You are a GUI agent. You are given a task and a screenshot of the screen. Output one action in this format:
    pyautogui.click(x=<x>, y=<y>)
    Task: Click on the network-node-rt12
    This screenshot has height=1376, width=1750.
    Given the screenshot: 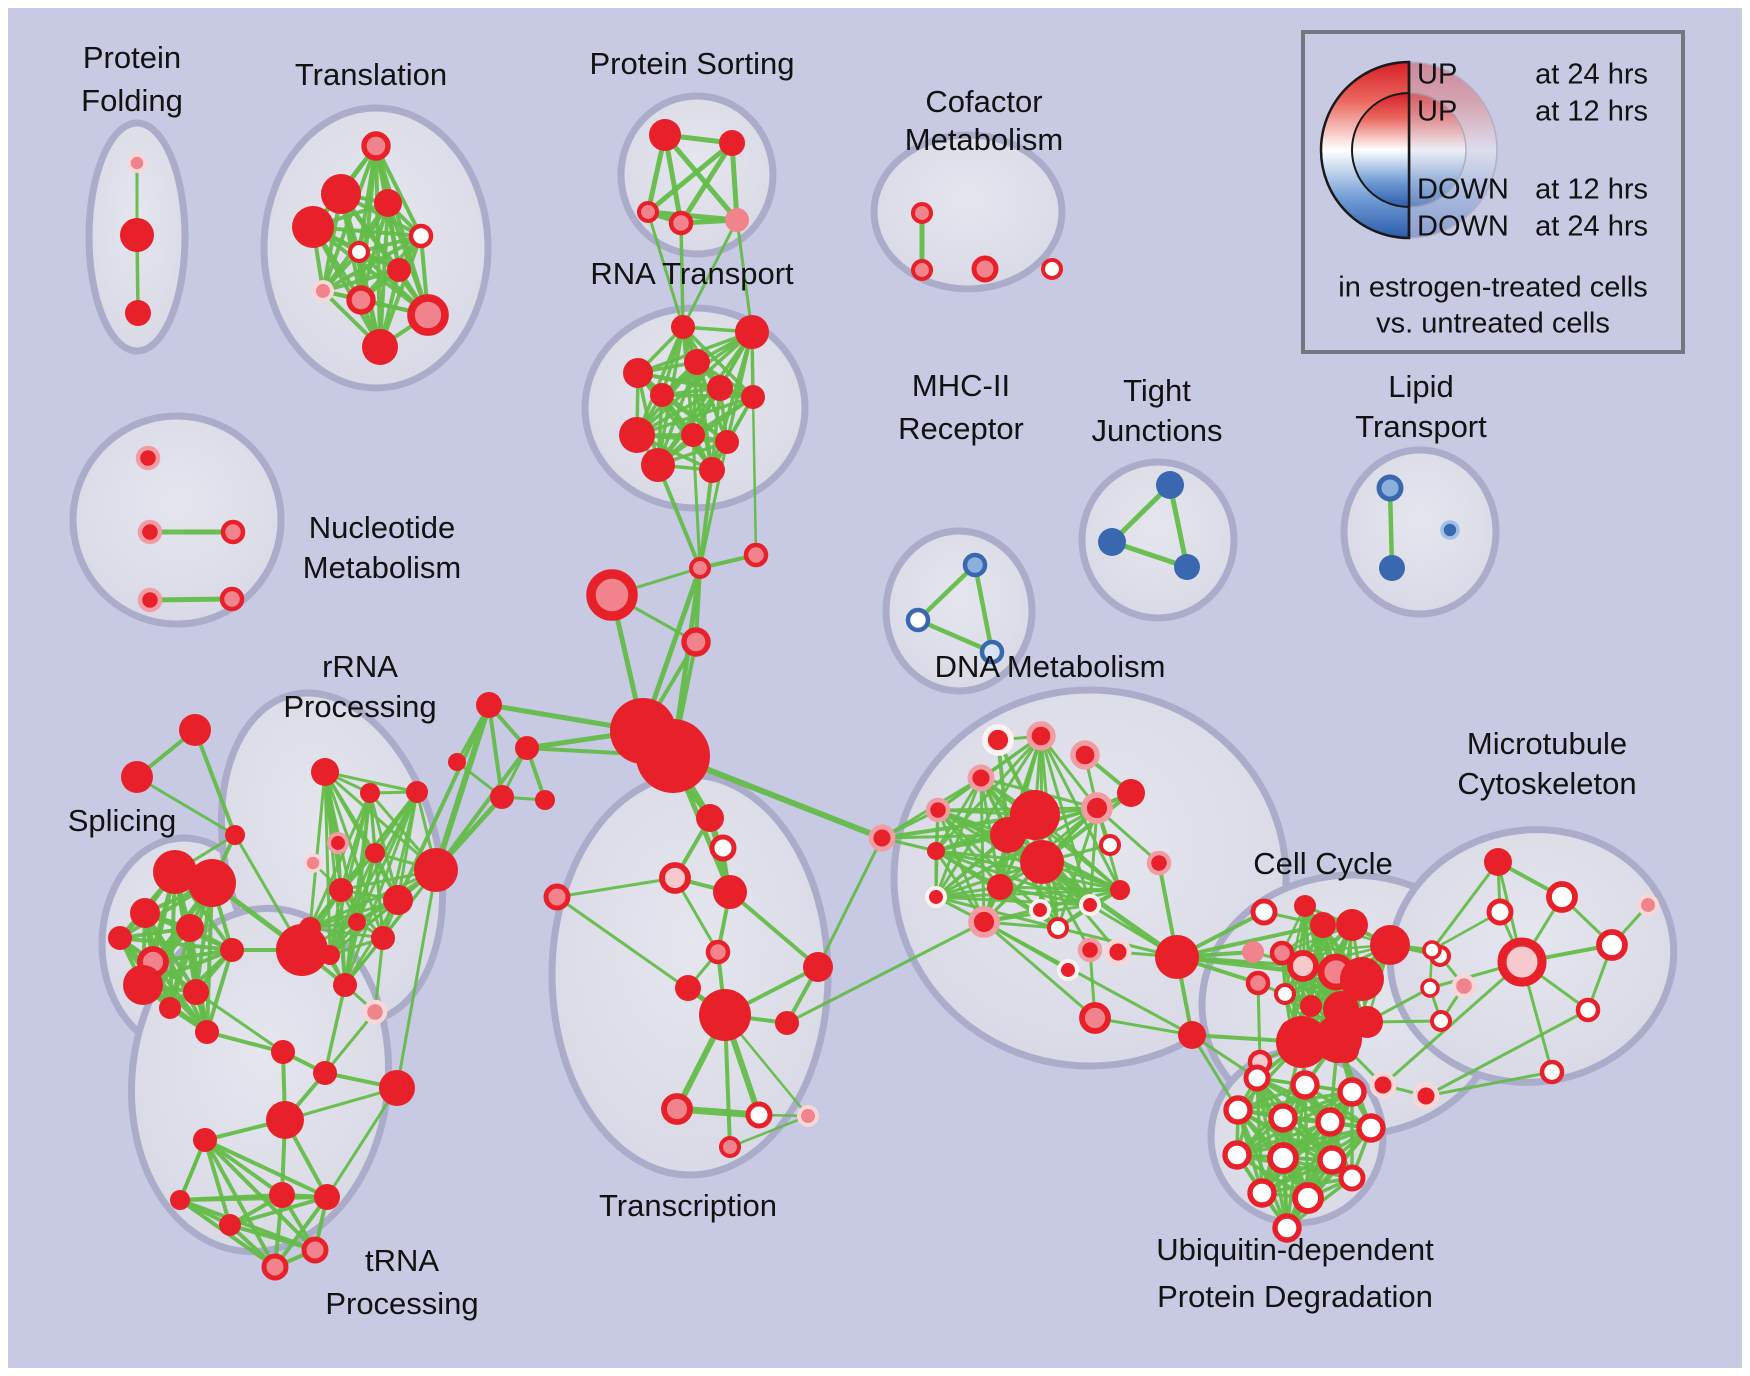 What is the action you would take?
    pyautogui.click(x=712, y=470)
    